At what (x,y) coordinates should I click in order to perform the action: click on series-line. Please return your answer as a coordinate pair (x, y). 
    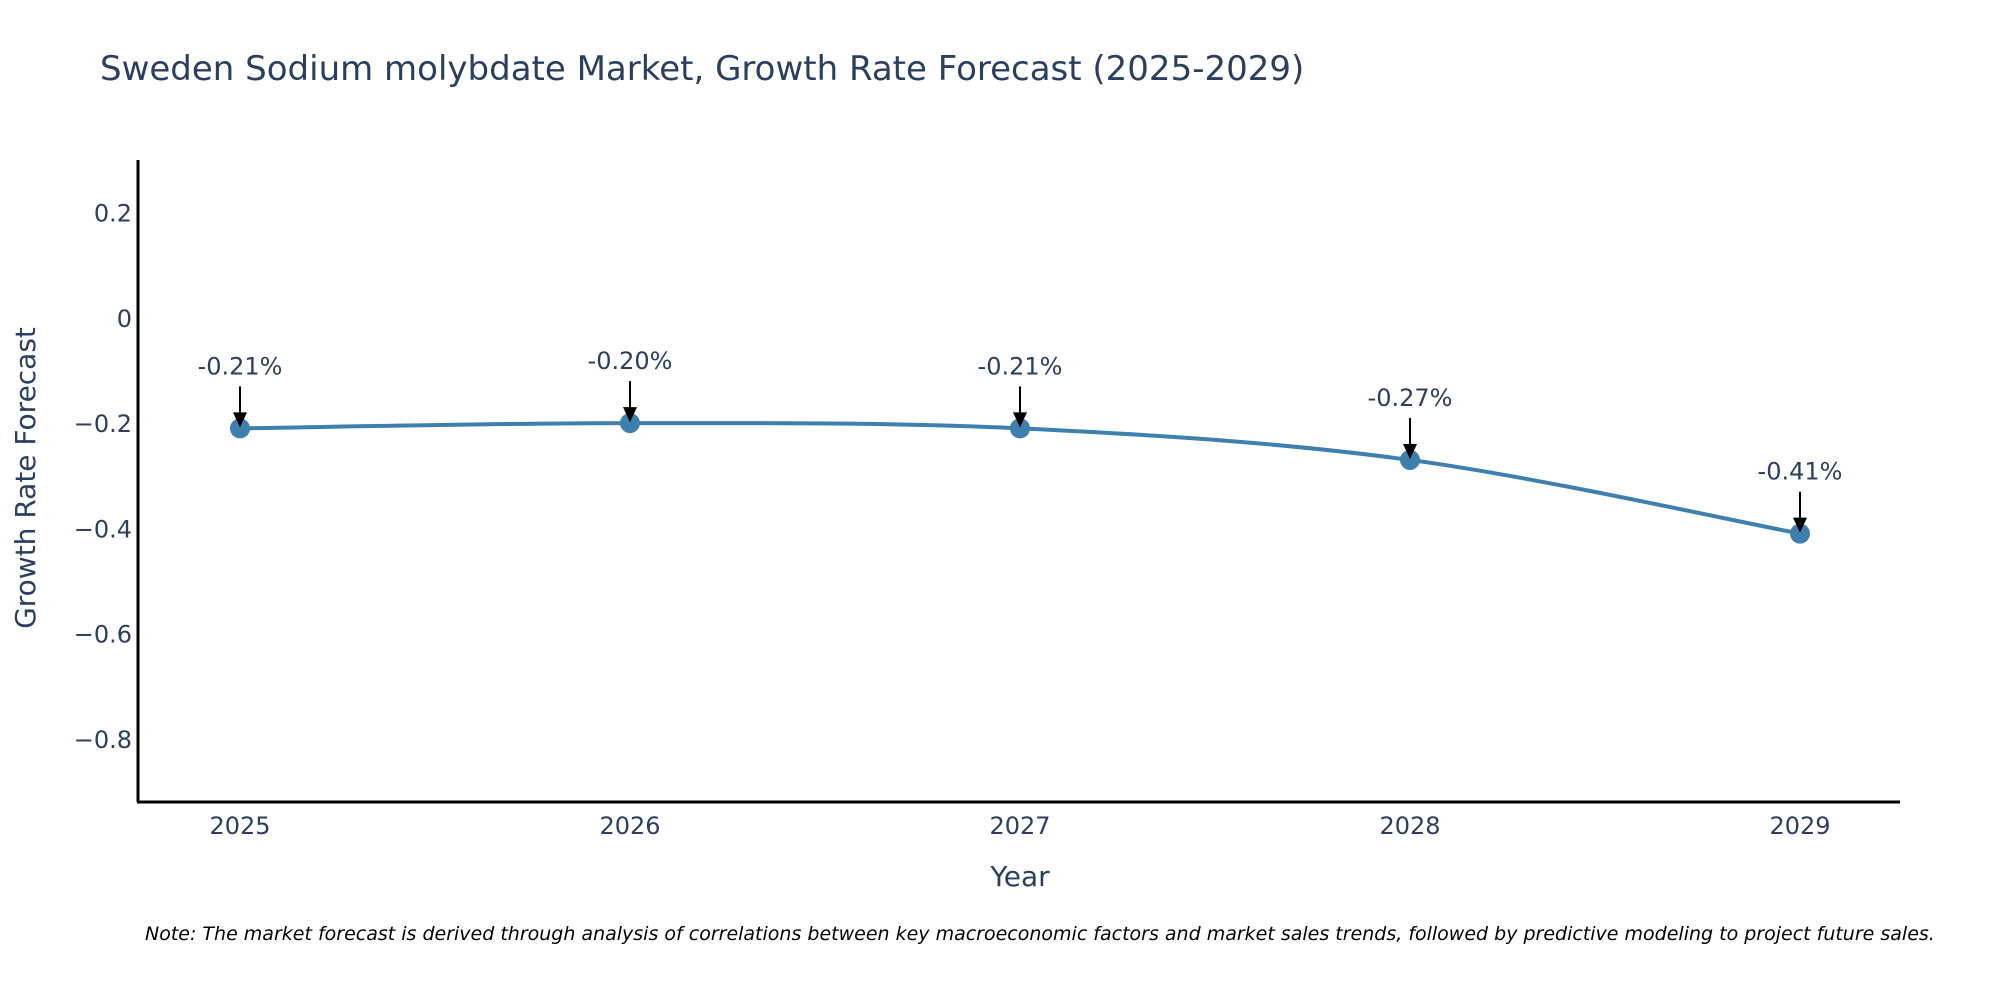
    Looking at the image, I should click on (1020, 478).